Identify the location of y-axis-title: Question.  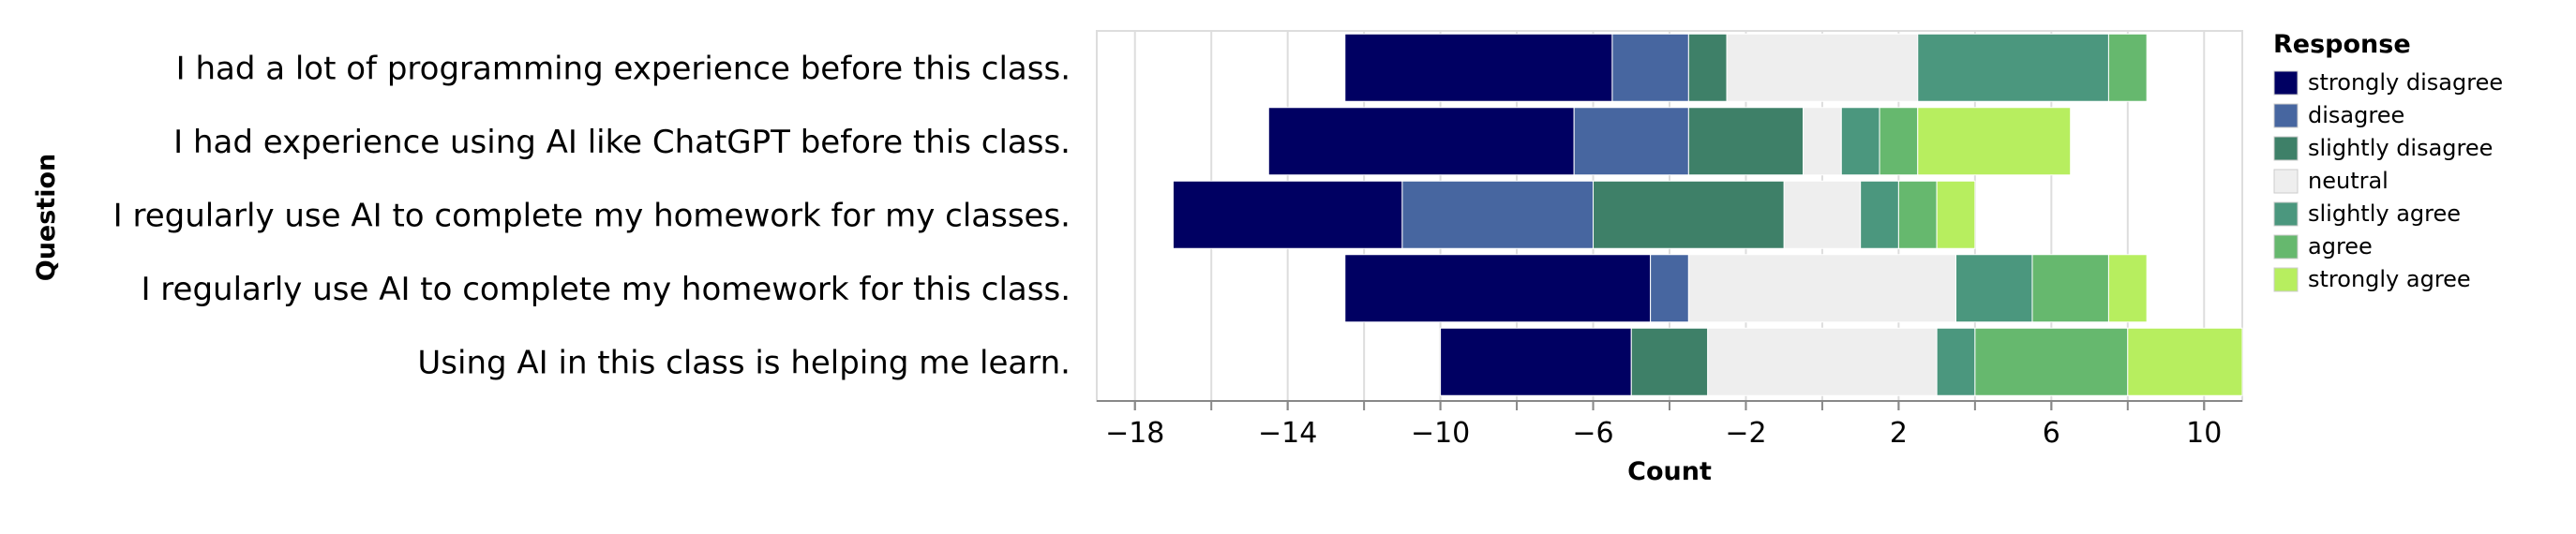
(47, 218).